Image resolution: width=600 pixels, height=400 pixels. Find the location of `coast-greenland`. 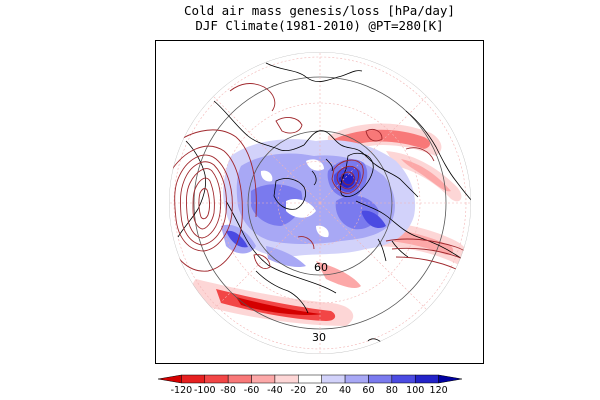

coast-greenland is located at coordinates (289, 194).